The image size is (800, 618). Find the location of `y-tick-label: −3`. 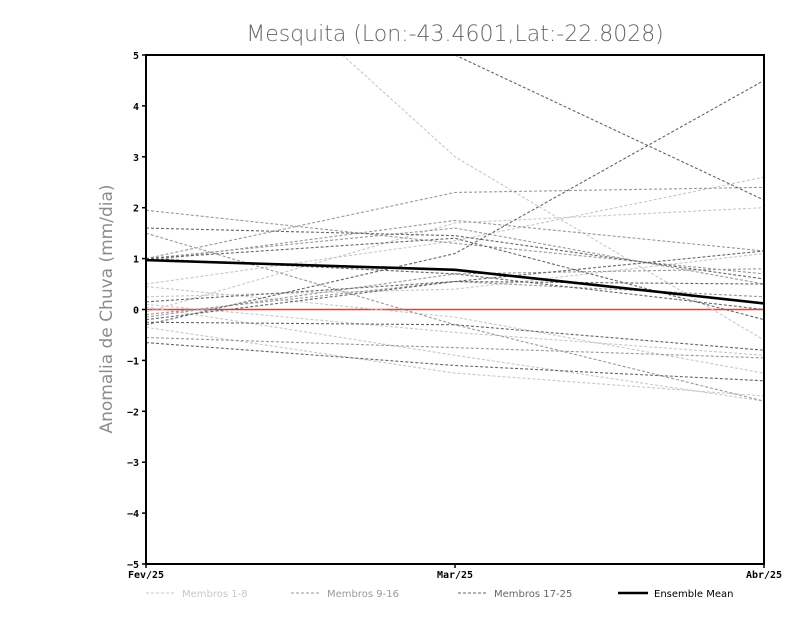

y-tick-label: −3 is located at coordinates (133, 463).